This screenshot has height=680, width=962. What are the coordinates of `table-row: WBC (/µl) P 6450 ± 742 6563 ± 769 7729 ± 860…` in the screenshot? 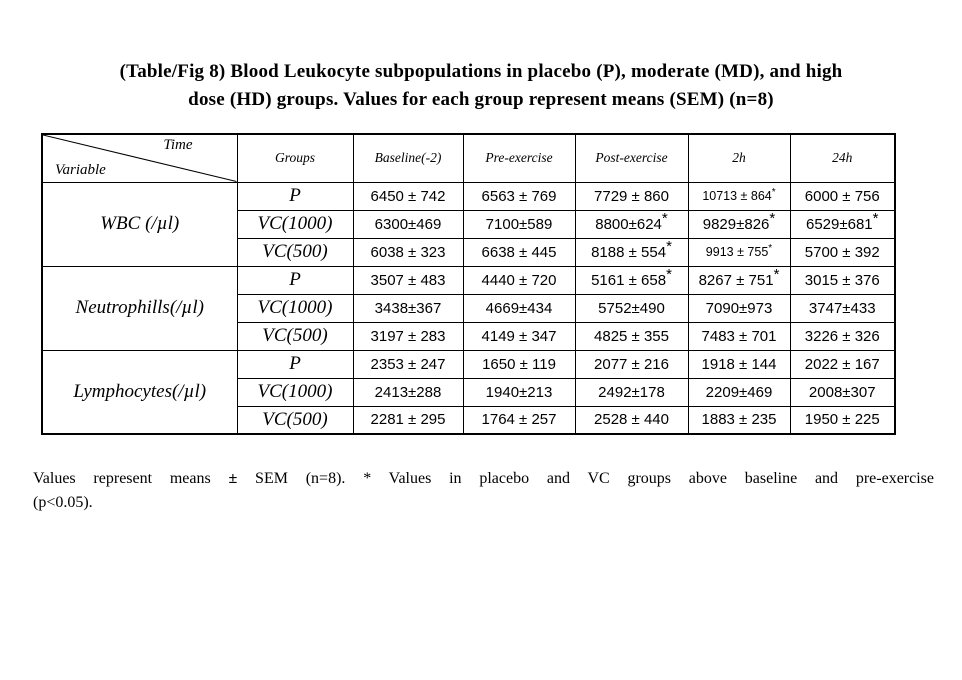 It's located at (468, 224).